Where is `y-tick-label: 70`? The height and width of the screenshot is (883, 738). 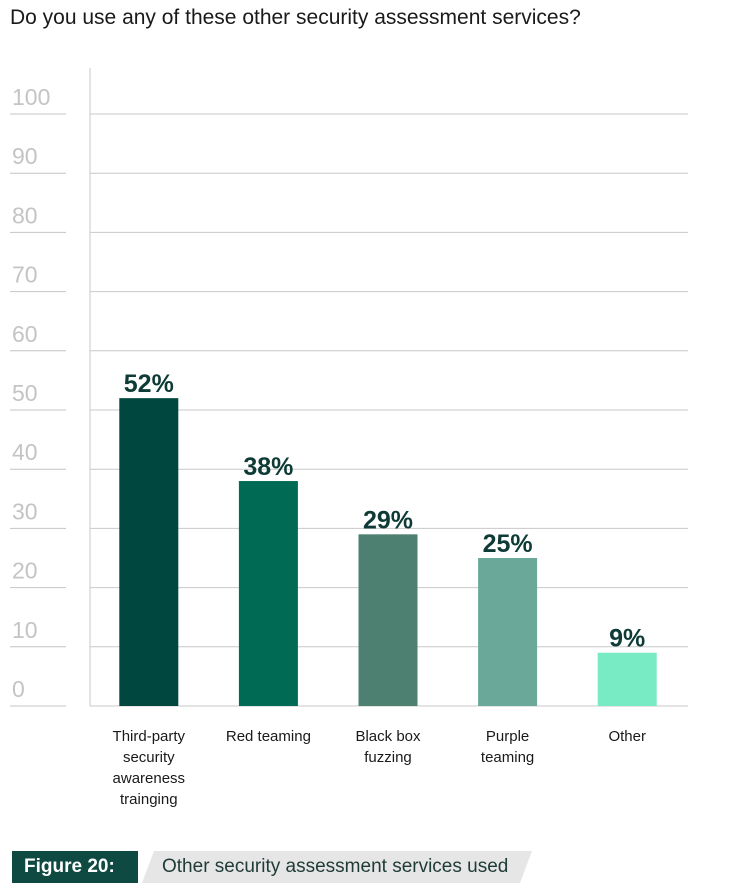
y-tick-label: 70 is located at coordinates (25, 275).